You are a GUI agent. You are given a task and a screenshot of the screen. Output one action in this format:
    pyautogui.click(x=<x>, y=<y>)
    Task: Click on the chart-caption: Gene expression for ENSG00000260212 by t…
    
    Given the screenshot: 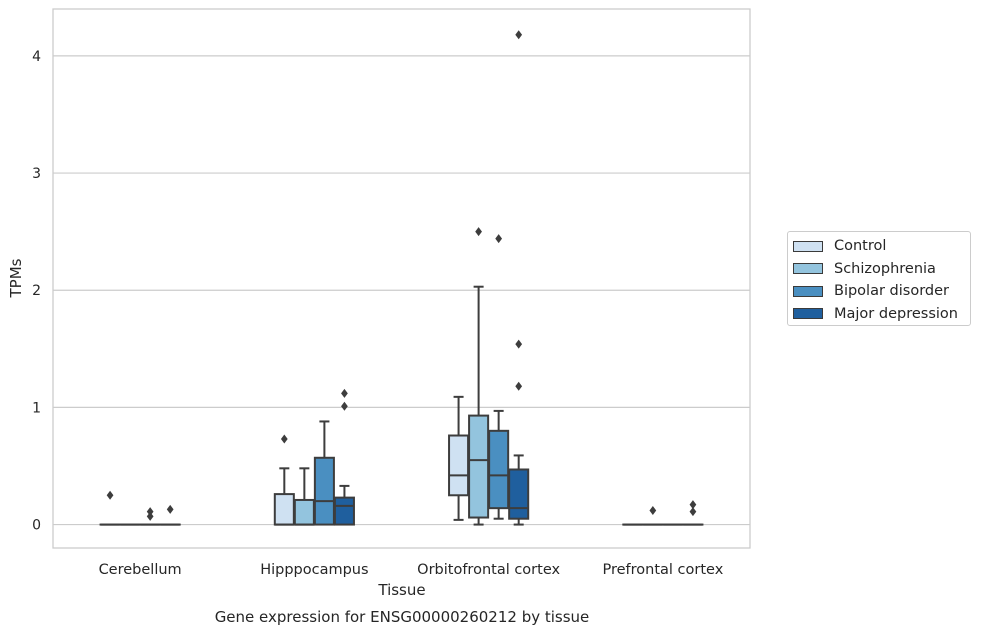 What is the action you would take?
    pyautogui.click(x=402, y=617)
    